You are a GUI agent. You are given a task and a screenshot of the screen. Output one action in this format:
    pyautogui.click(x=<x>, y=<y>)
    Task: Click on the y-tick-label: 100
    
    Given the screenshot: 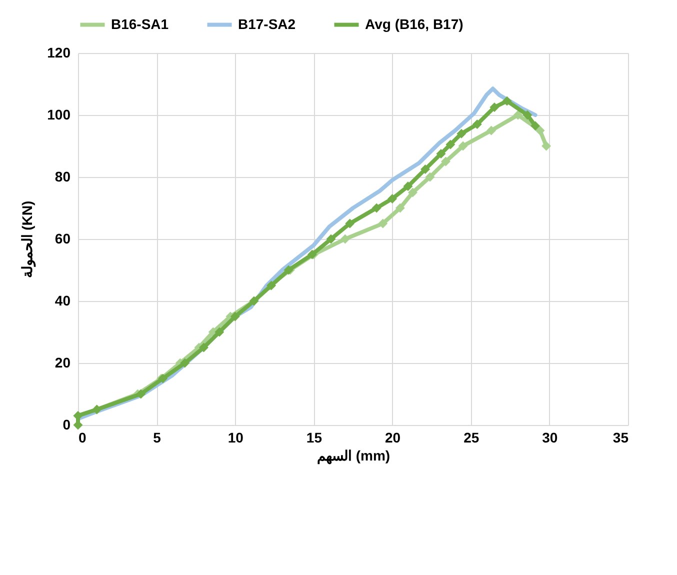 What is the action you would take?
    pyautogui.click(x=59, y=114)
    